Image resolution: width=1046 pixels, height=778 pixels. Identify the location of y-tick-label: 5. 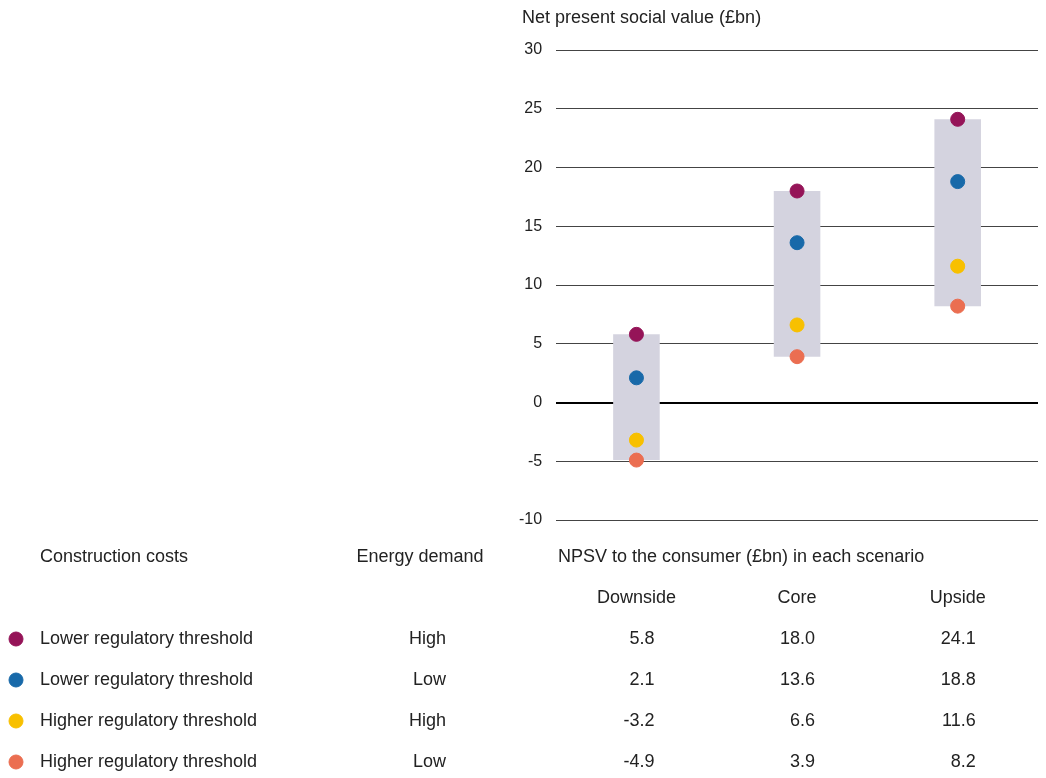
(538, 343).